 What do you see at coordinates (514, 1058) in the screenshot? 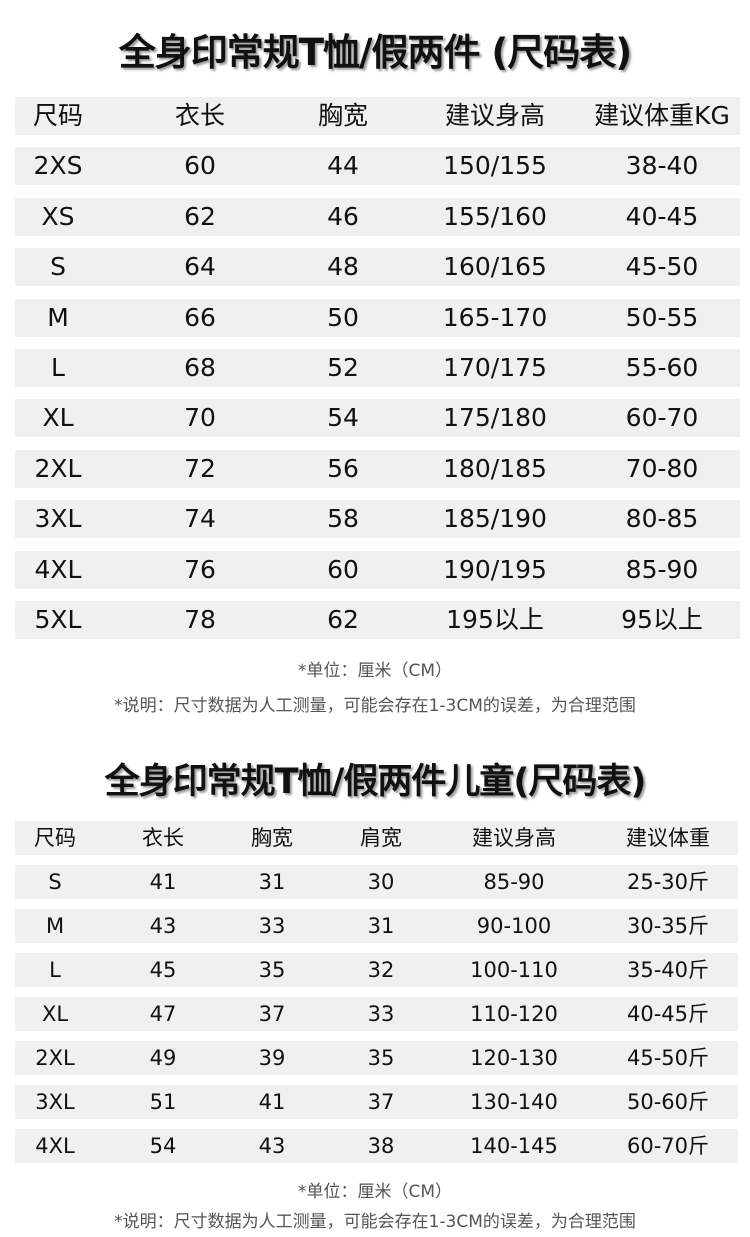
I see `table-cell: 120-130` at bounding box center [514, 1058].